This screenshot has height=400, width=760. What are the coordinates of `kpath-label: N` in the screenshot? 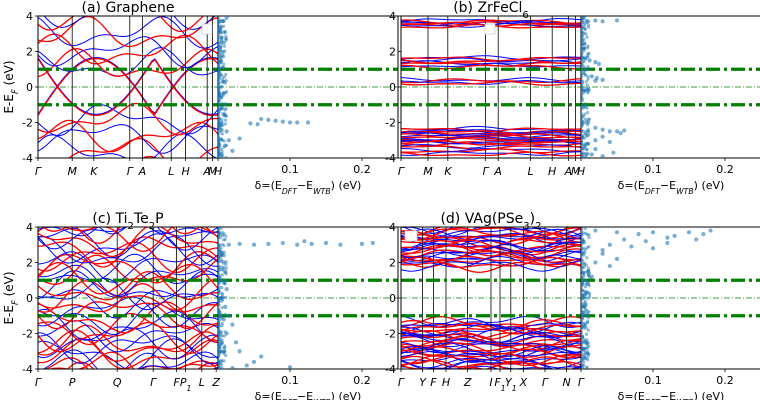 It's located at (566, 382).